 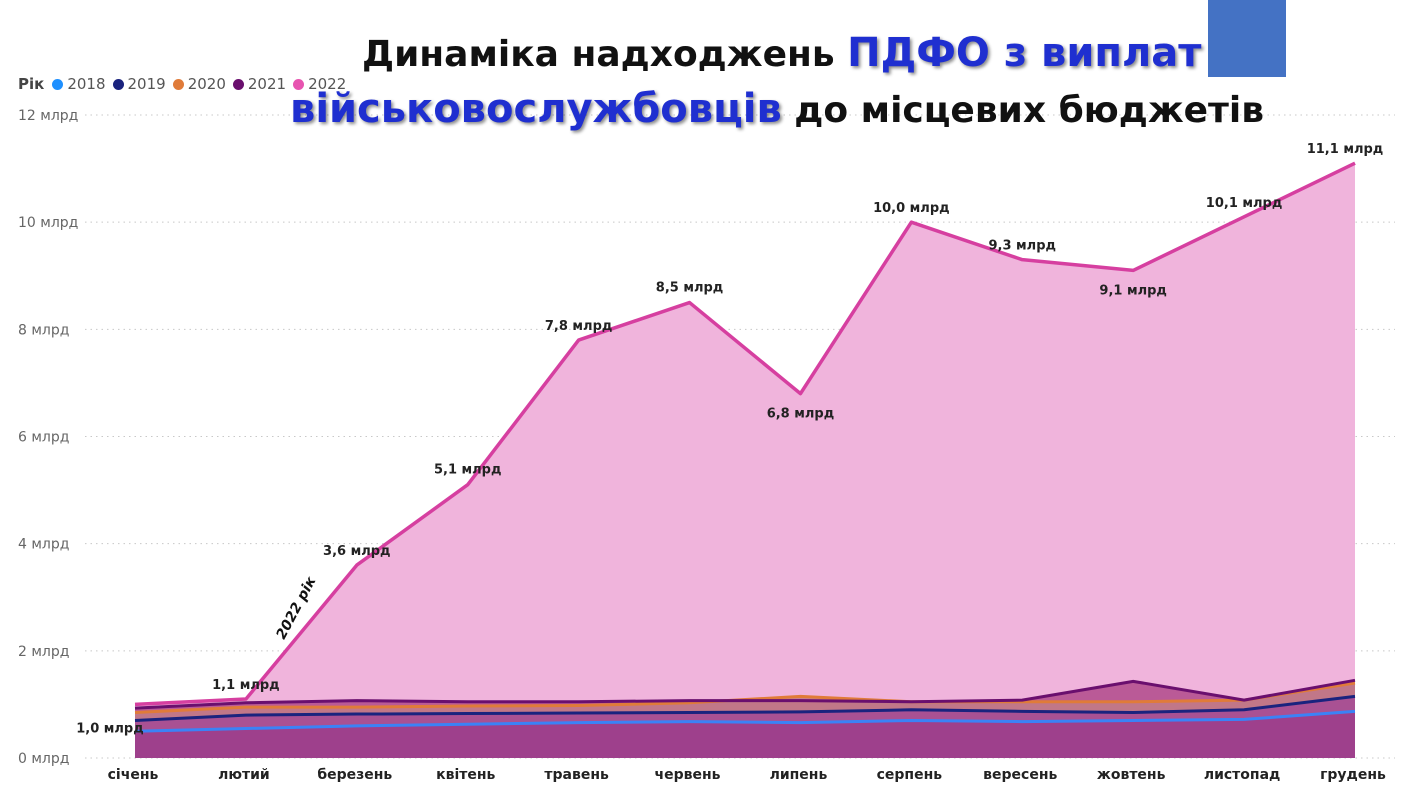 What do you see at coordinates (267, 84) in the screenshot?
I see `legend-label: 2021` at bounding box center [267, 84].